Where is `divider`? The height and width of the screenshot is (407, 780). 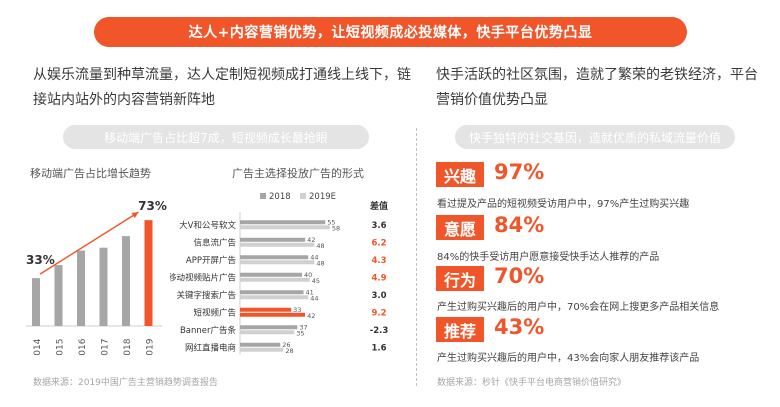
divider is located at coordinates (416, 257).